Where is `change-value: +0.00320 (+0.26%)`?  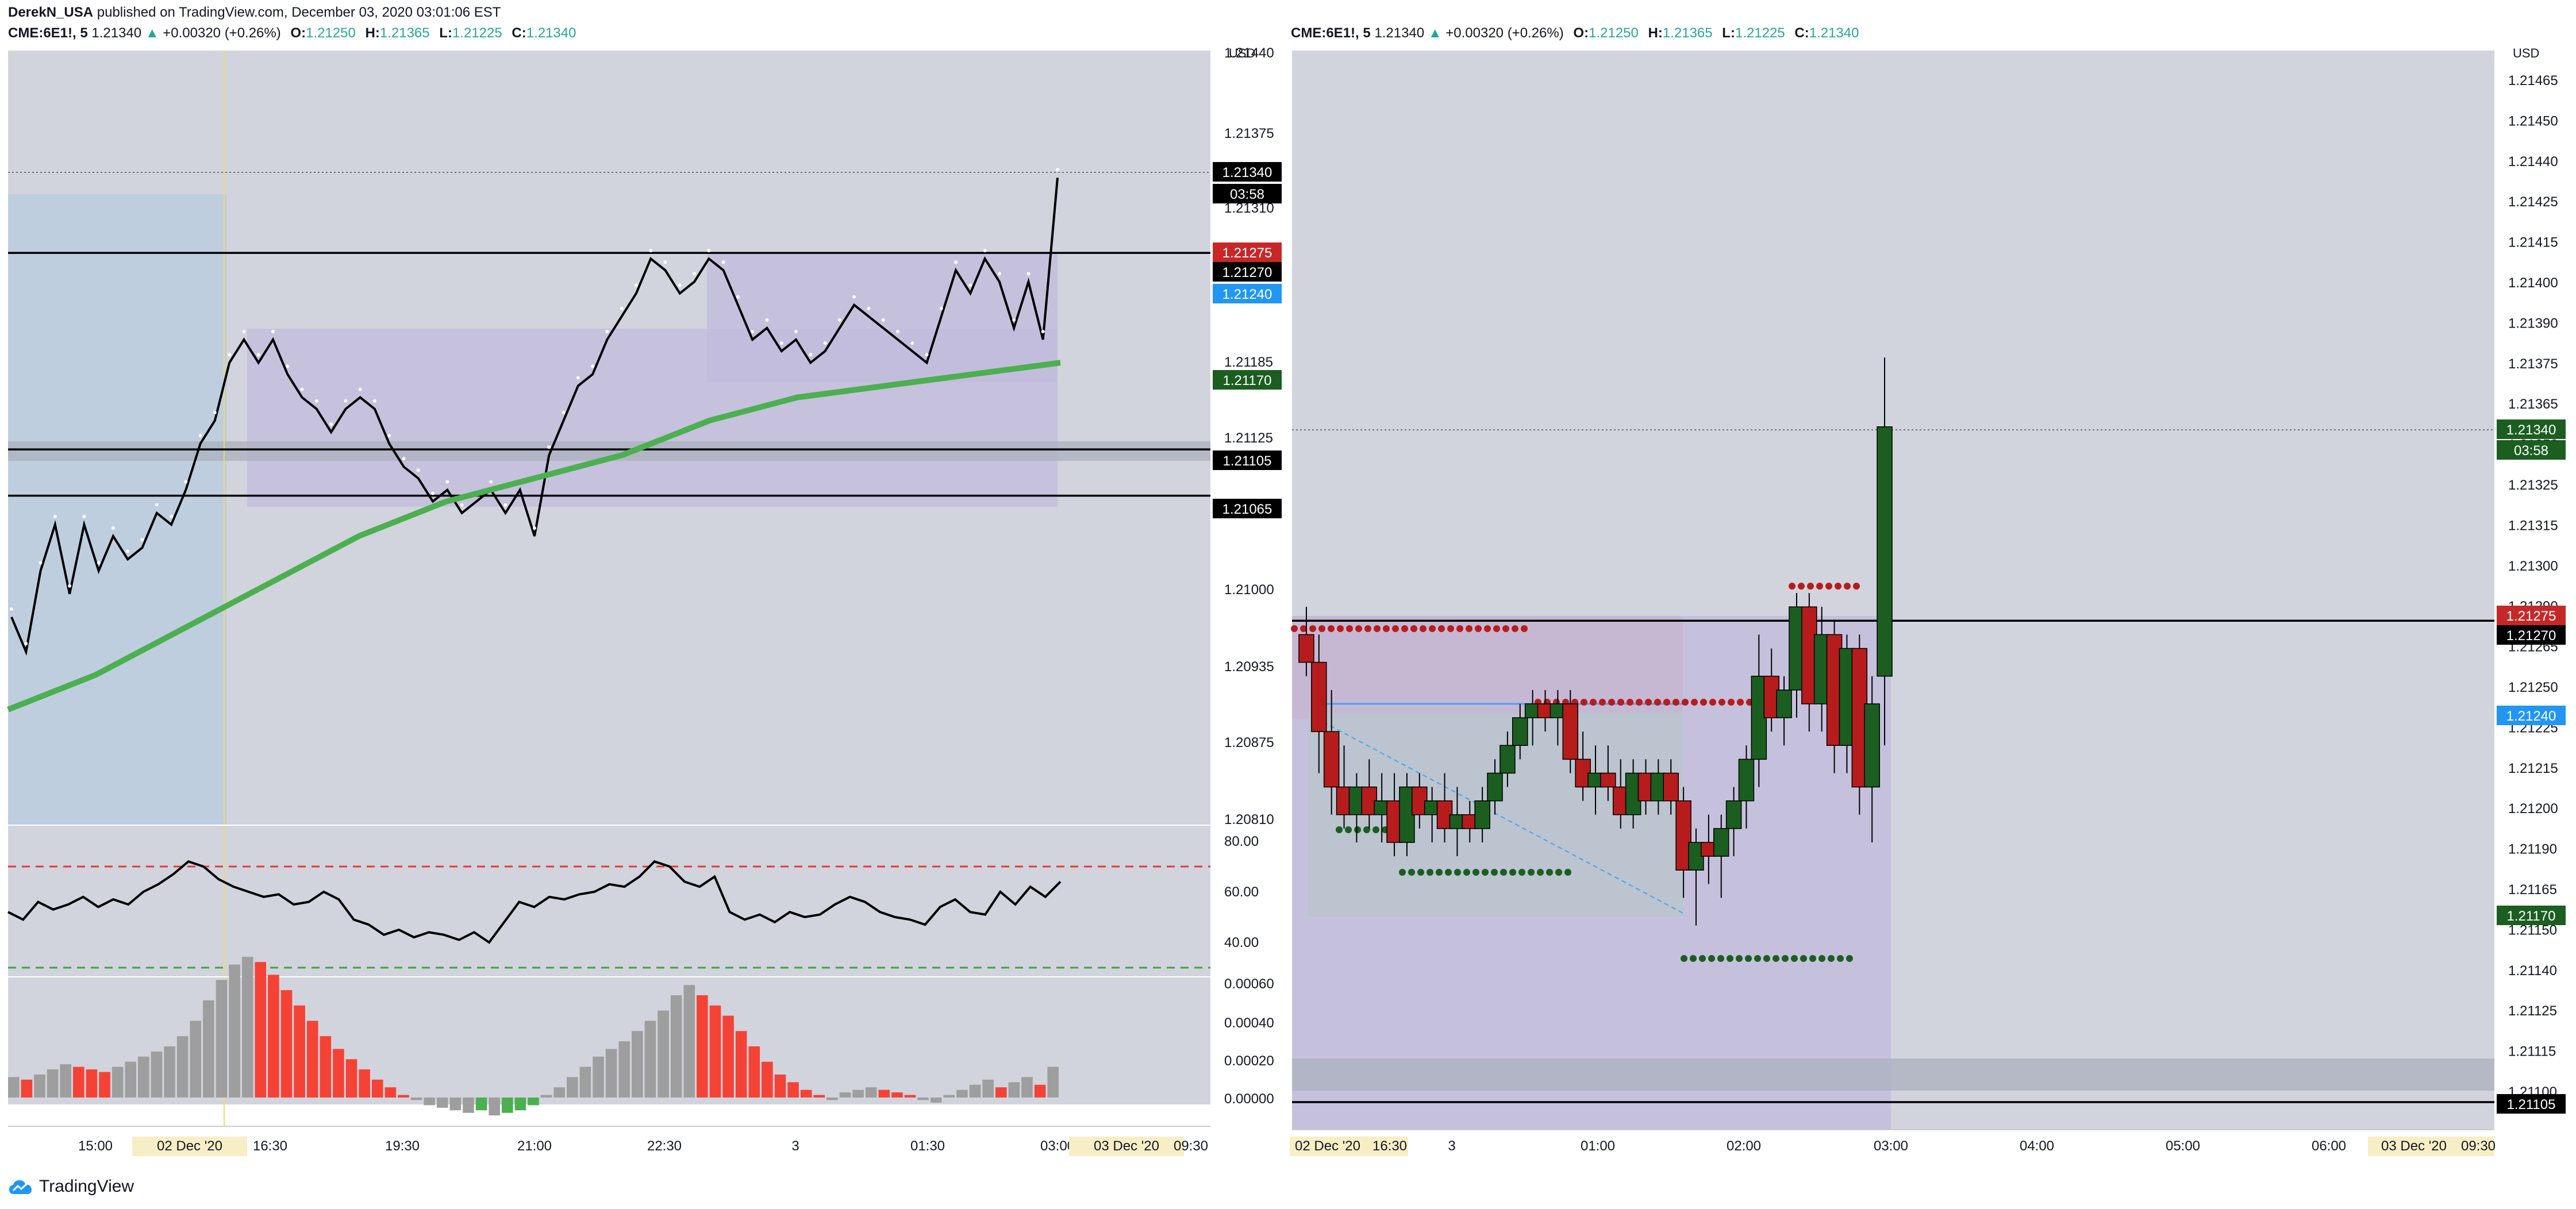 change-value: +0.00320 (+0.26%) is located at coordinates (222, 33).